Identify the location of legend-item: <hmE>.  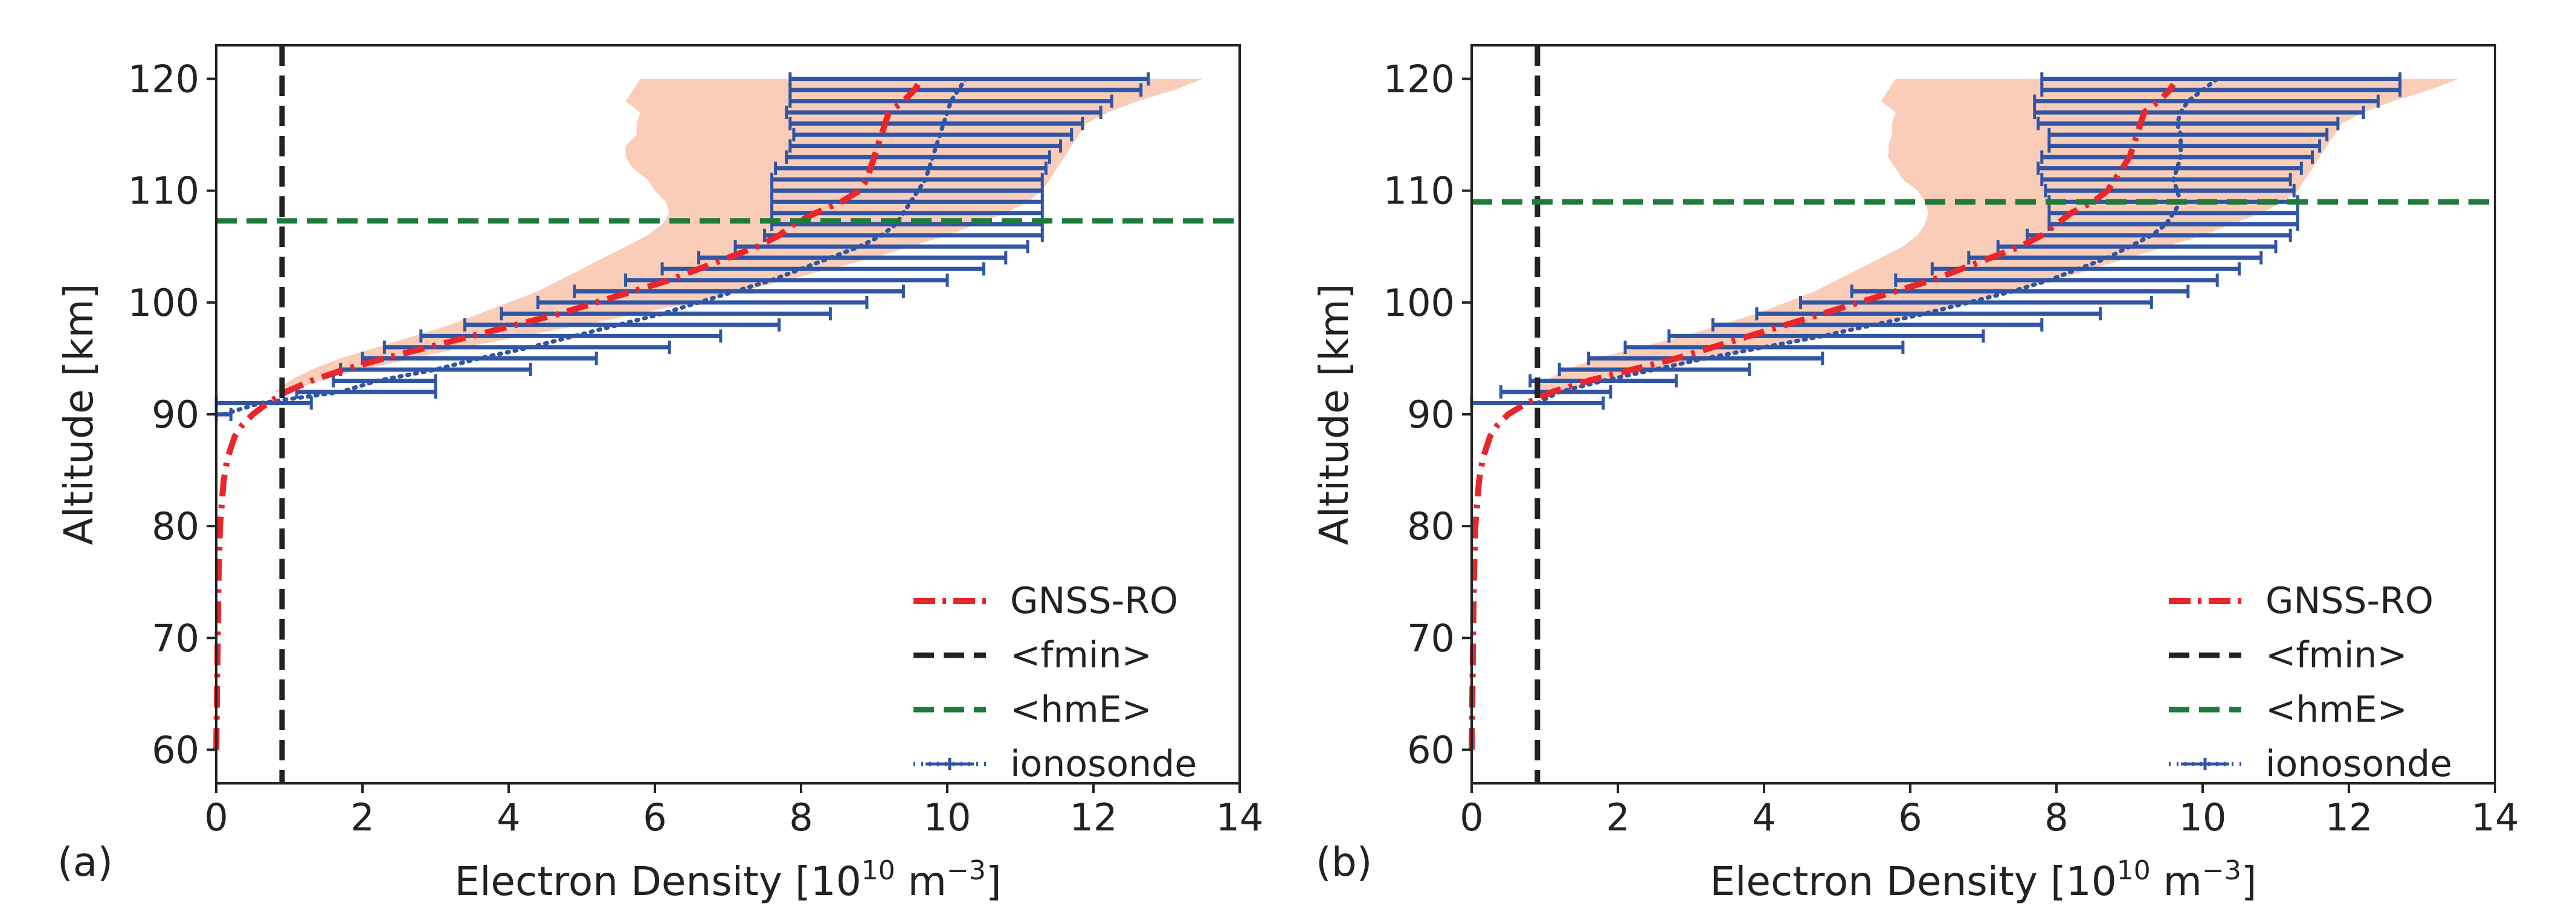
(2288, 710).